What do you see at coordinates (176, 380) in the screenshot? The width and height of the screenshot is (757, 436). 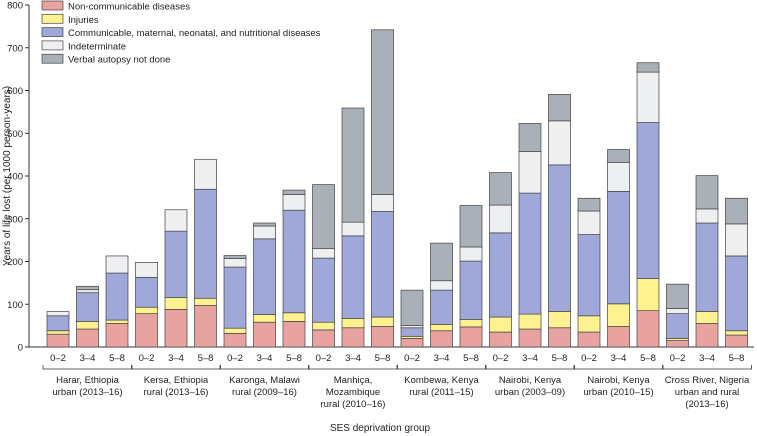 I see `group-label: Kersa, Ethiopia` at bounding box center [176, 380].